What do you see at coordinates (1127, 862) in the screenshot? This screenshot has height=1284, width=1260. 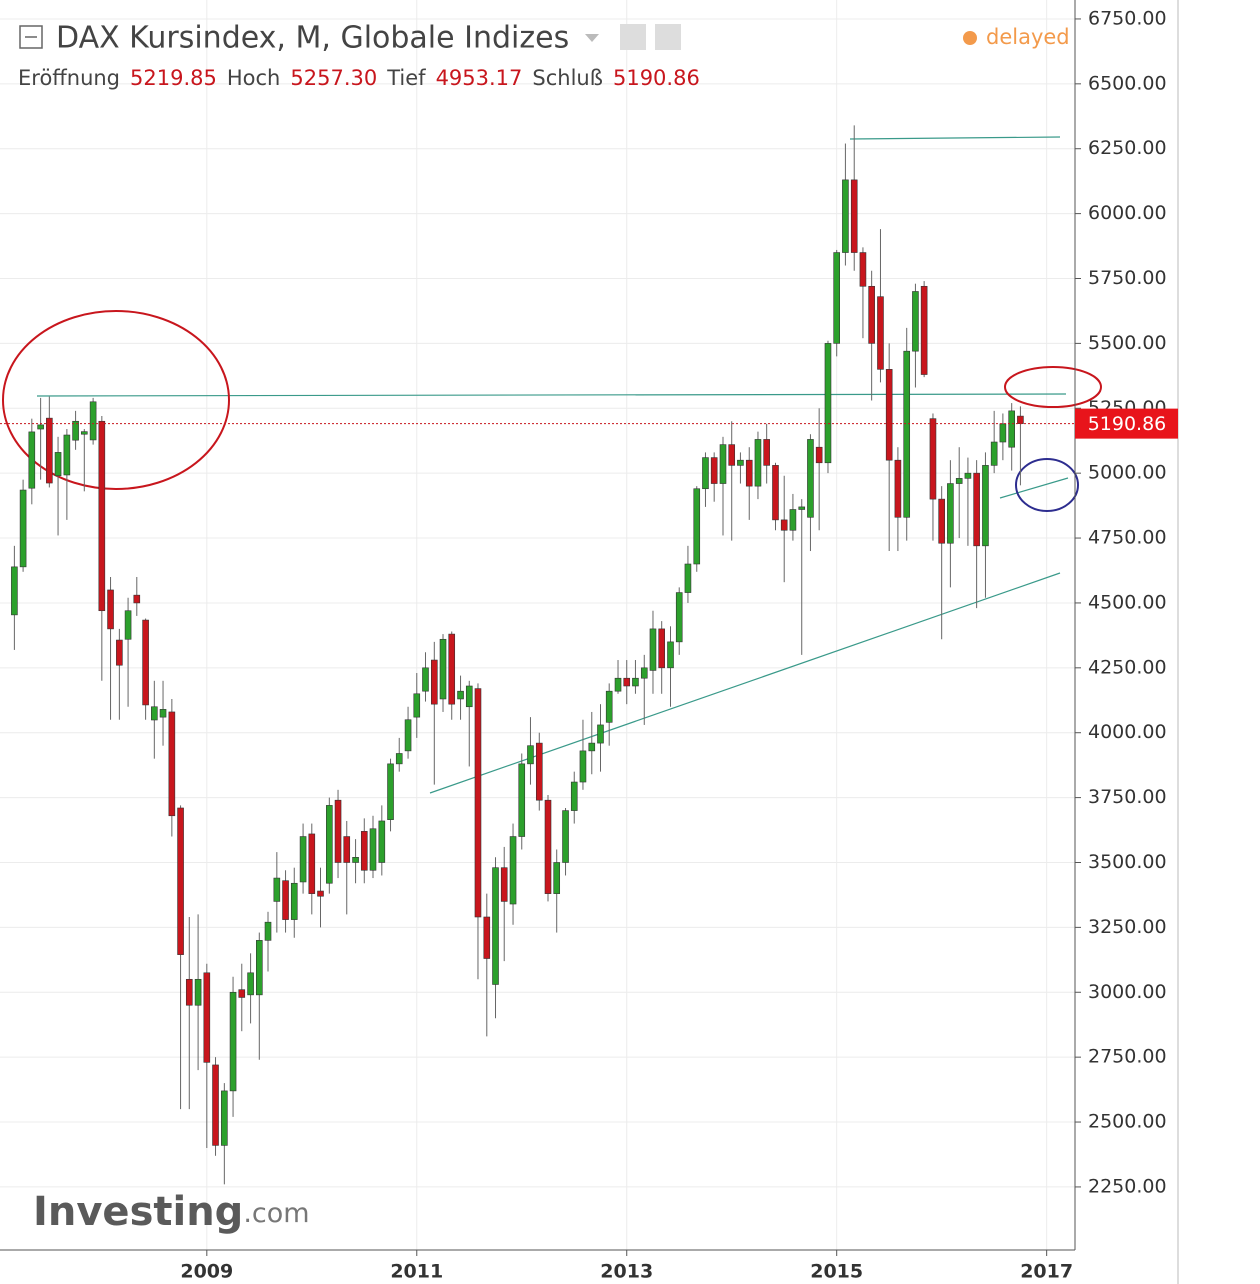 I see `y-tick-label: 3500.00` at bounding box center [1127, 862].